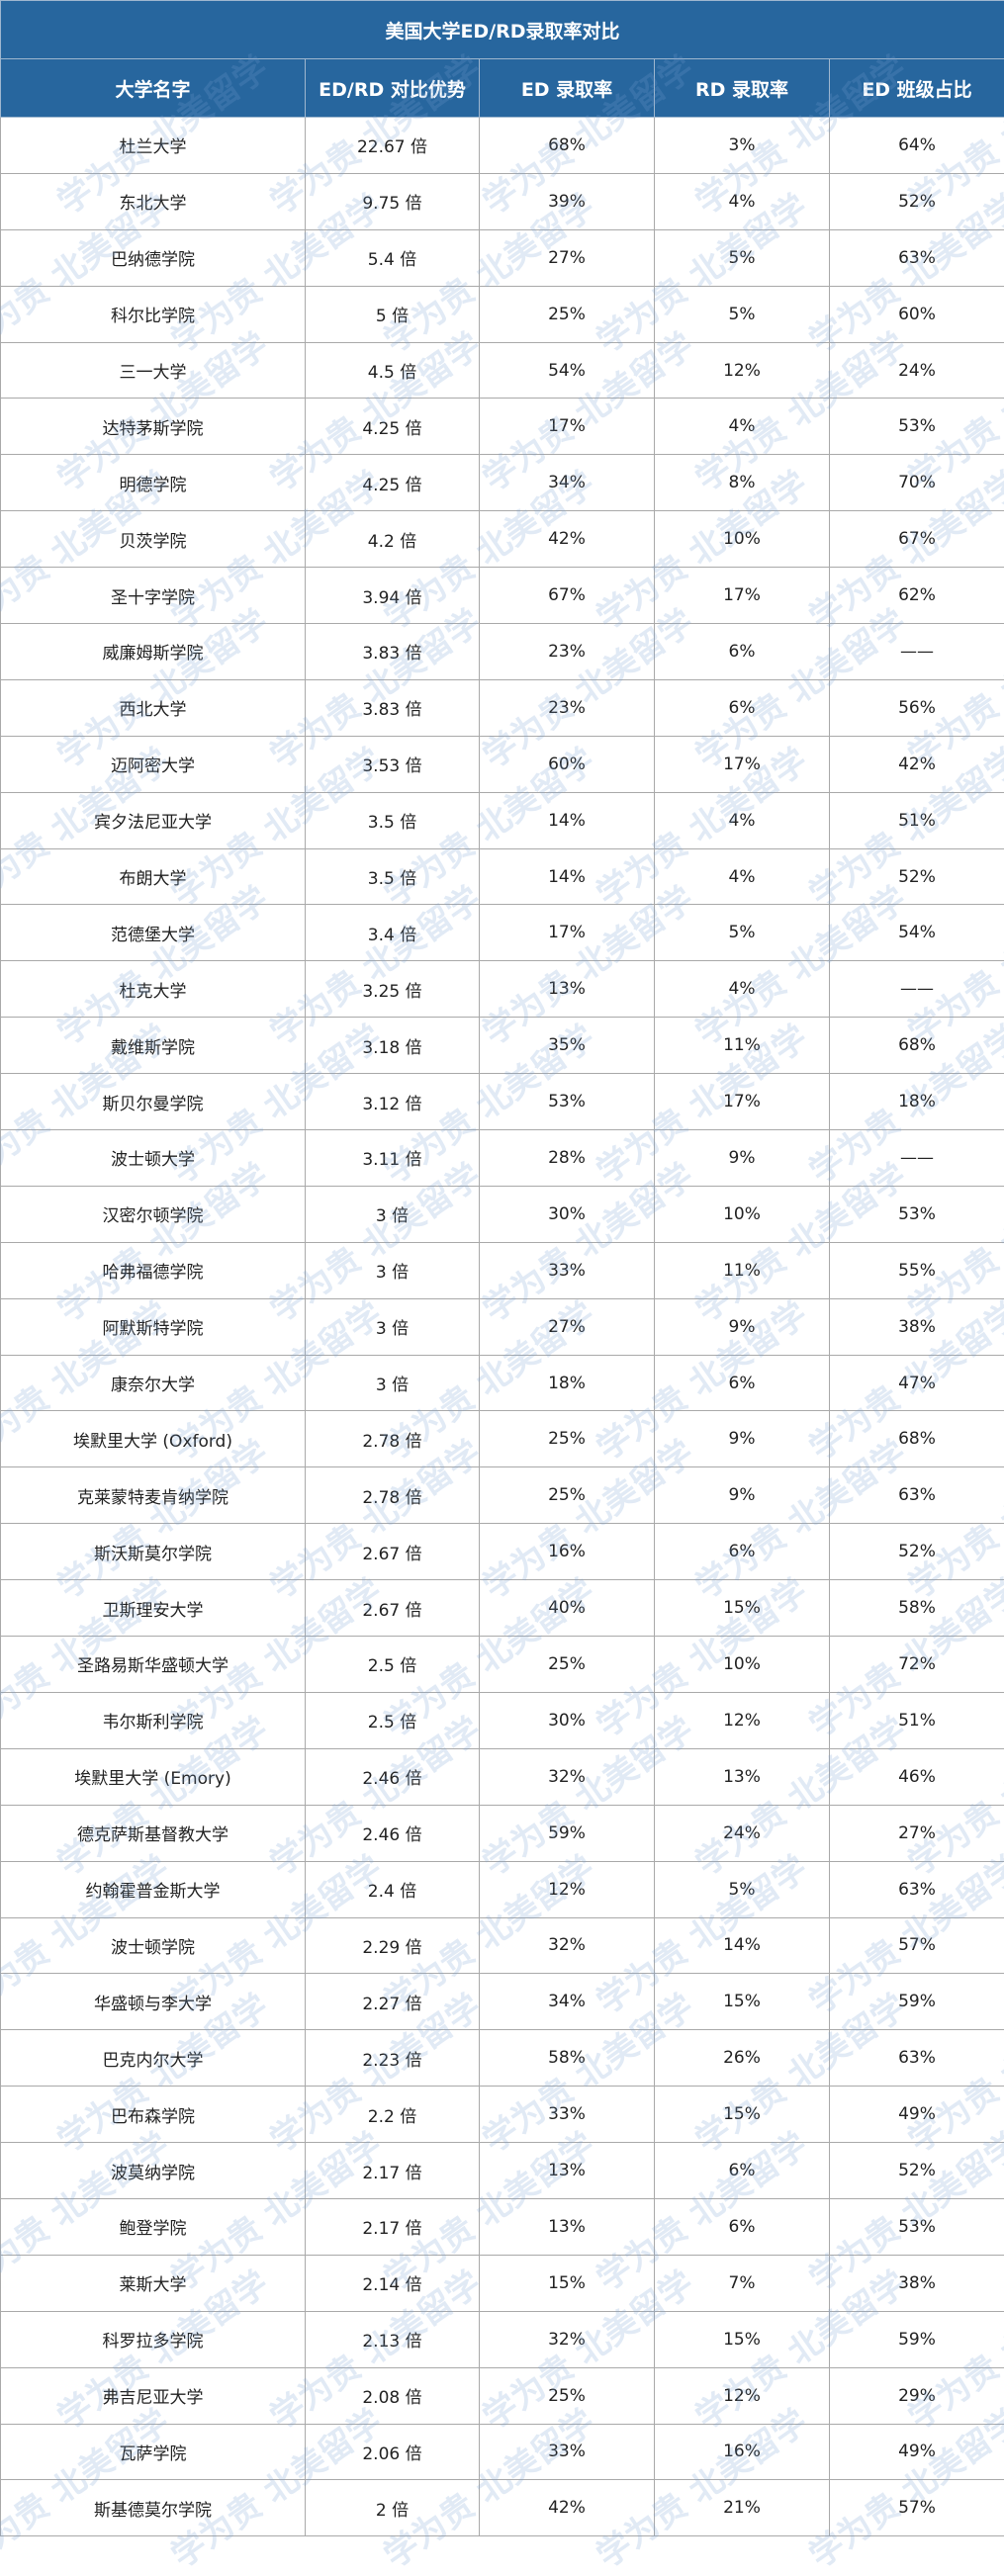 This screenshot has height=2576, width=1004. I want to click on ed-class-share-cell: 68%, so click(917, 1046).